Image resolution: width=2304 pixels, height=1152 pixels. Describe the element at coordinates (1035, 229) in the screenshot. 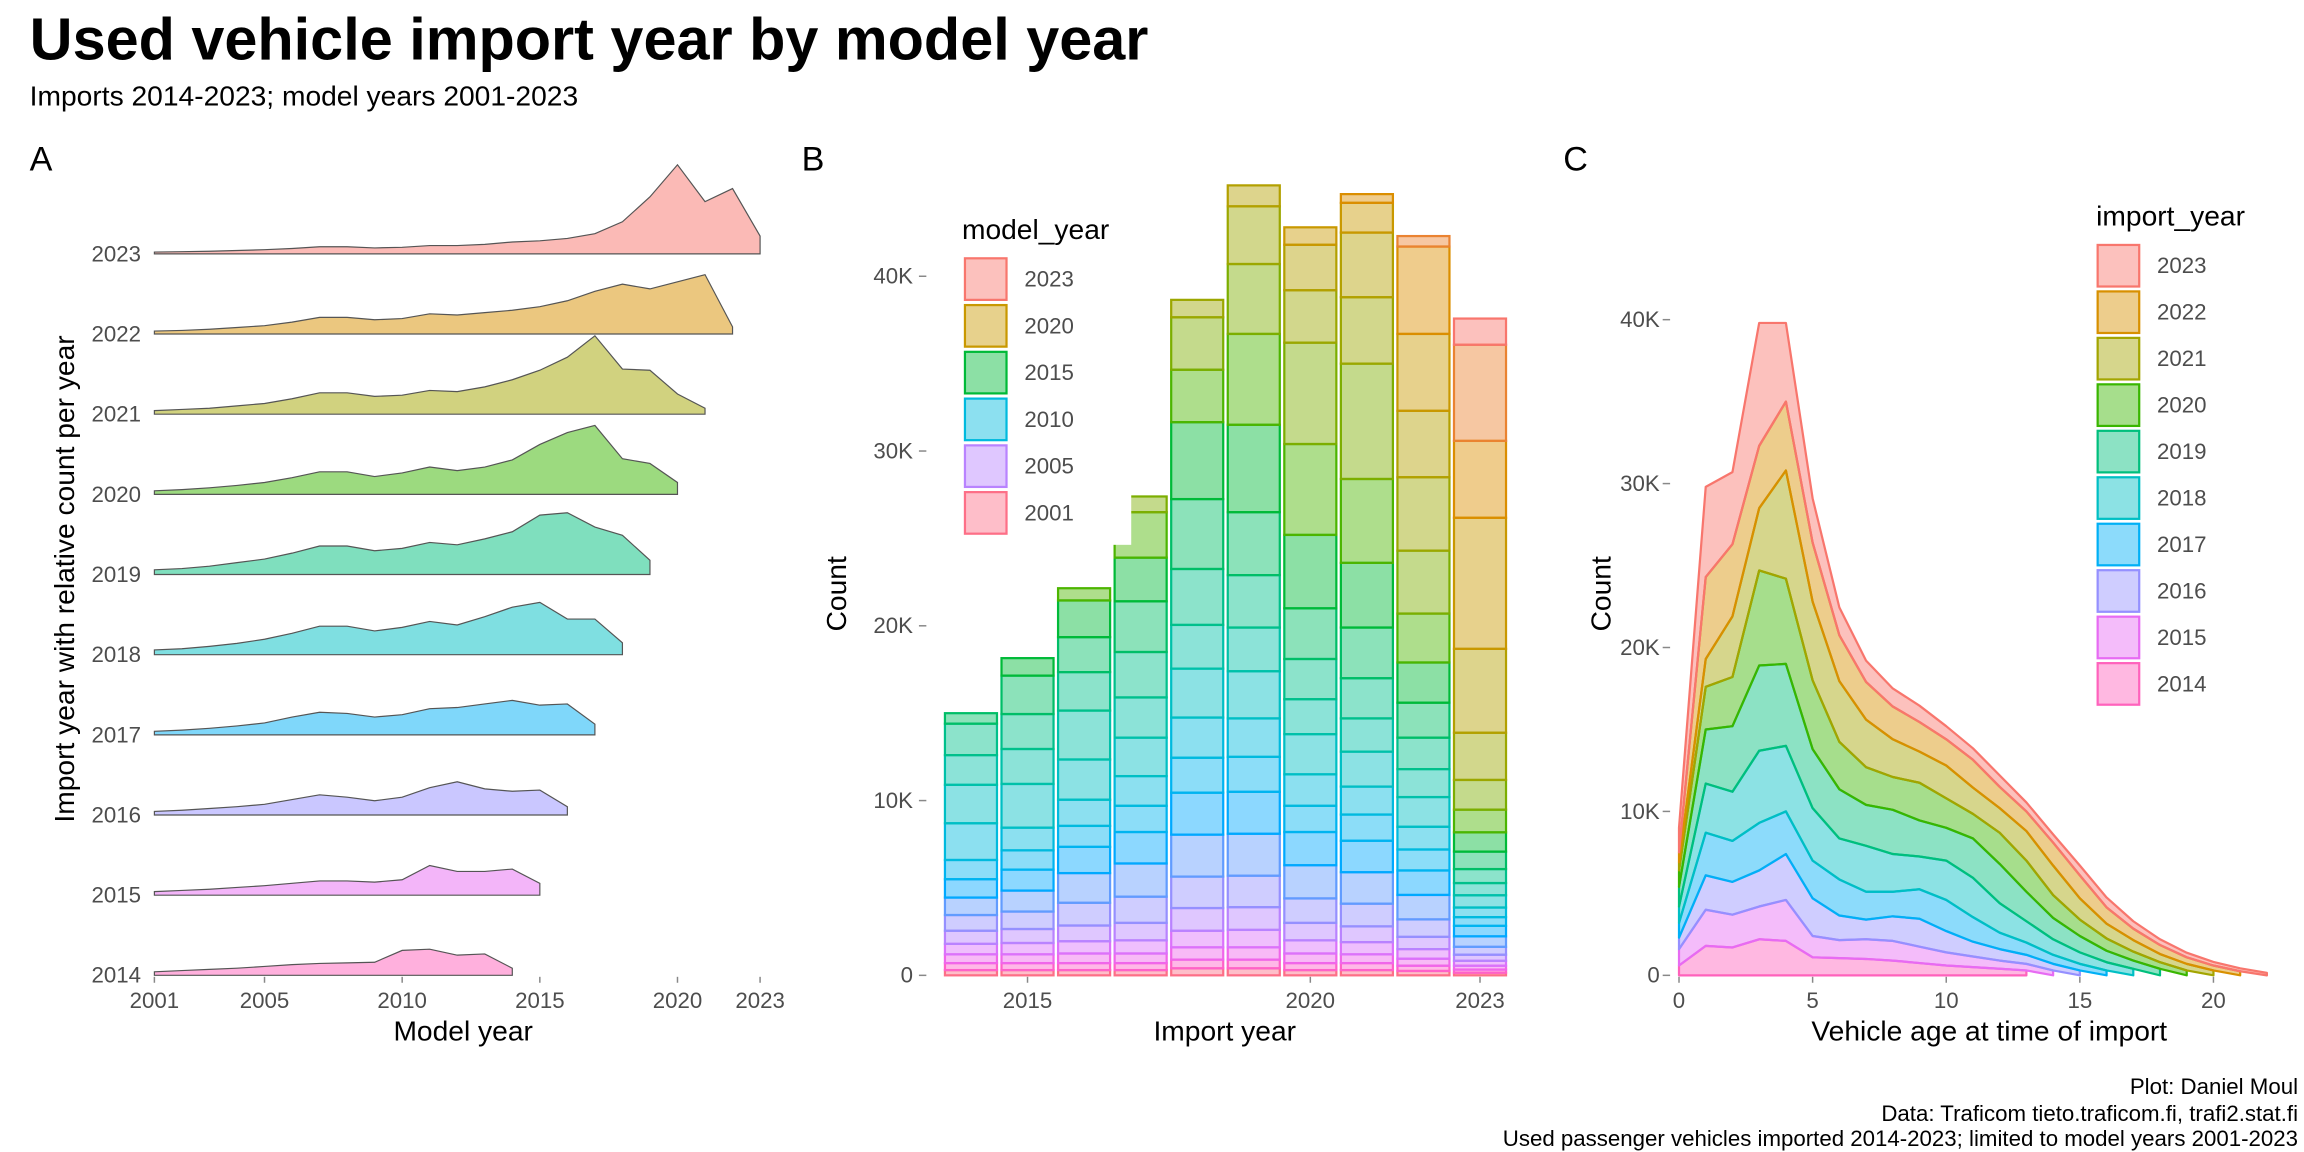

I see `legend-title: model_year` at that location.